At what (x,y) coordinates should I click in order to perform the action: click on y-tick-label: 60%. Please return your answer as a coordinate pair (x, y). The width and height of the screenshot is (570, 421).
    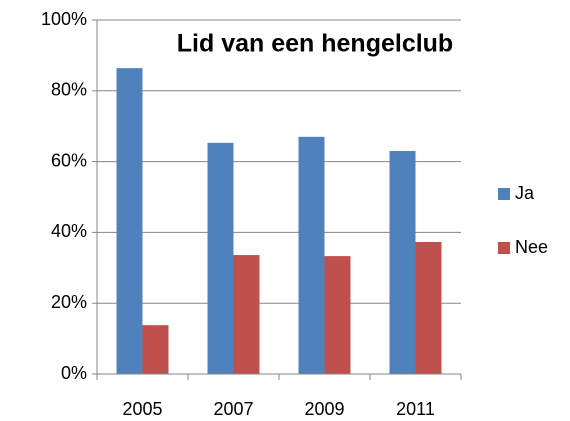
    Looking at the image, I should click on (69, 160).